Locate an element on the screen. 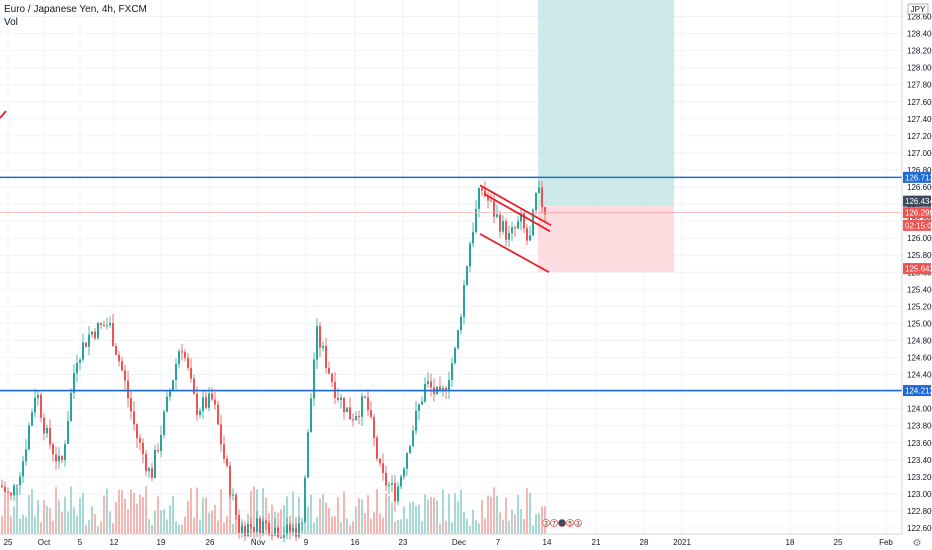 The width and height of the screenshot is (932, 550). price-tick-label: 128.600 is located at coordinates (919, 17).